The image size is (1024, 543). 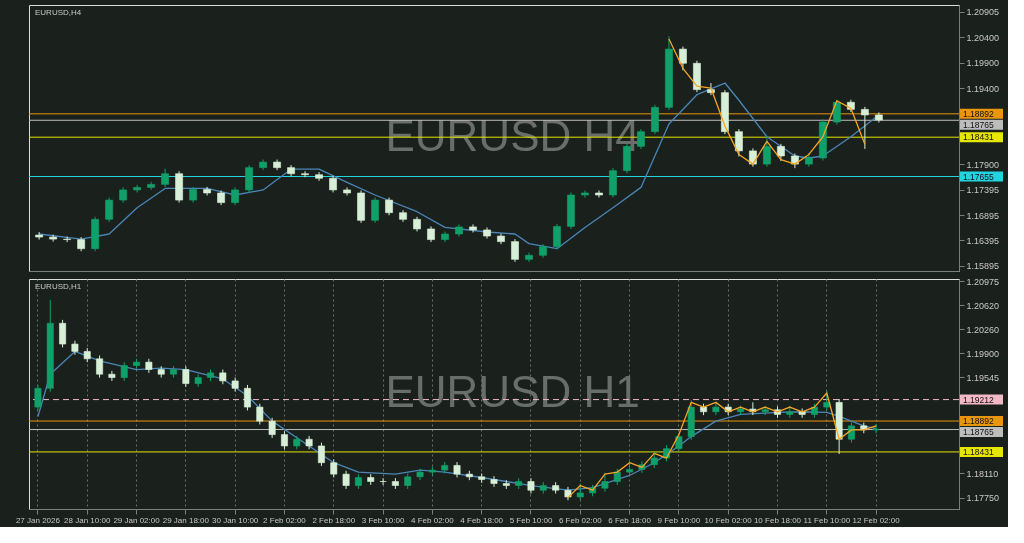 I want to click on x-tick-label: 29 Jan 18:00, so click(x=186, y=520).